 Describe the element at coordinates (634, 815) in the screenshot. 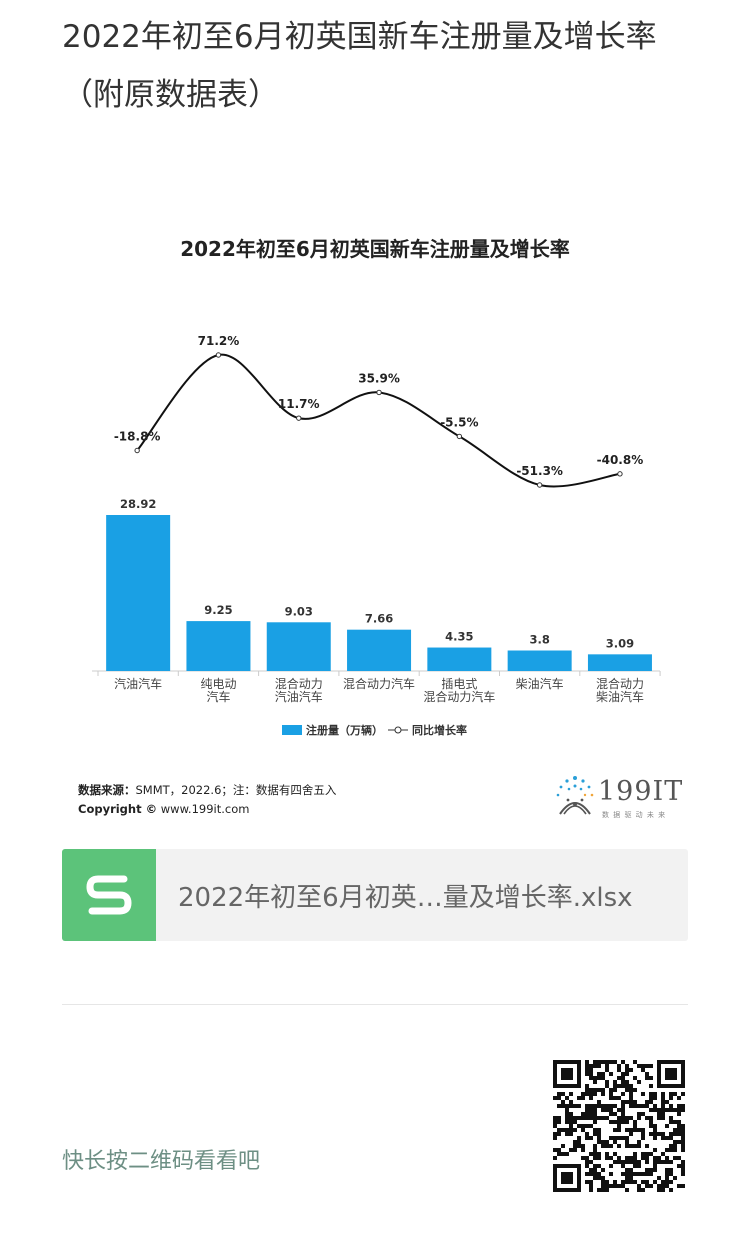

I see `brand-tagline: 数 据 驱 动 未 来` at that location.